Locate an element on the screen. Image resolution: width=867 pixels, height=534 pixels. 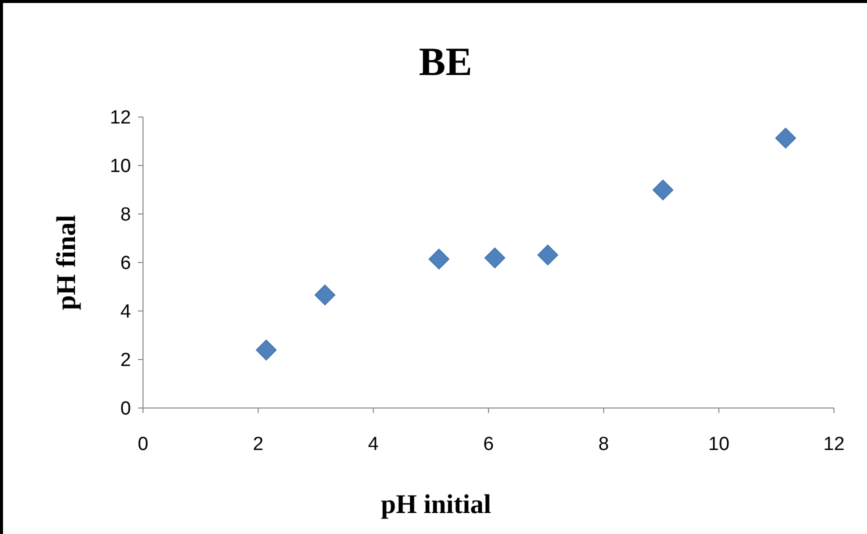
x-tick-label: 4 is located at coordinates (374, 444).